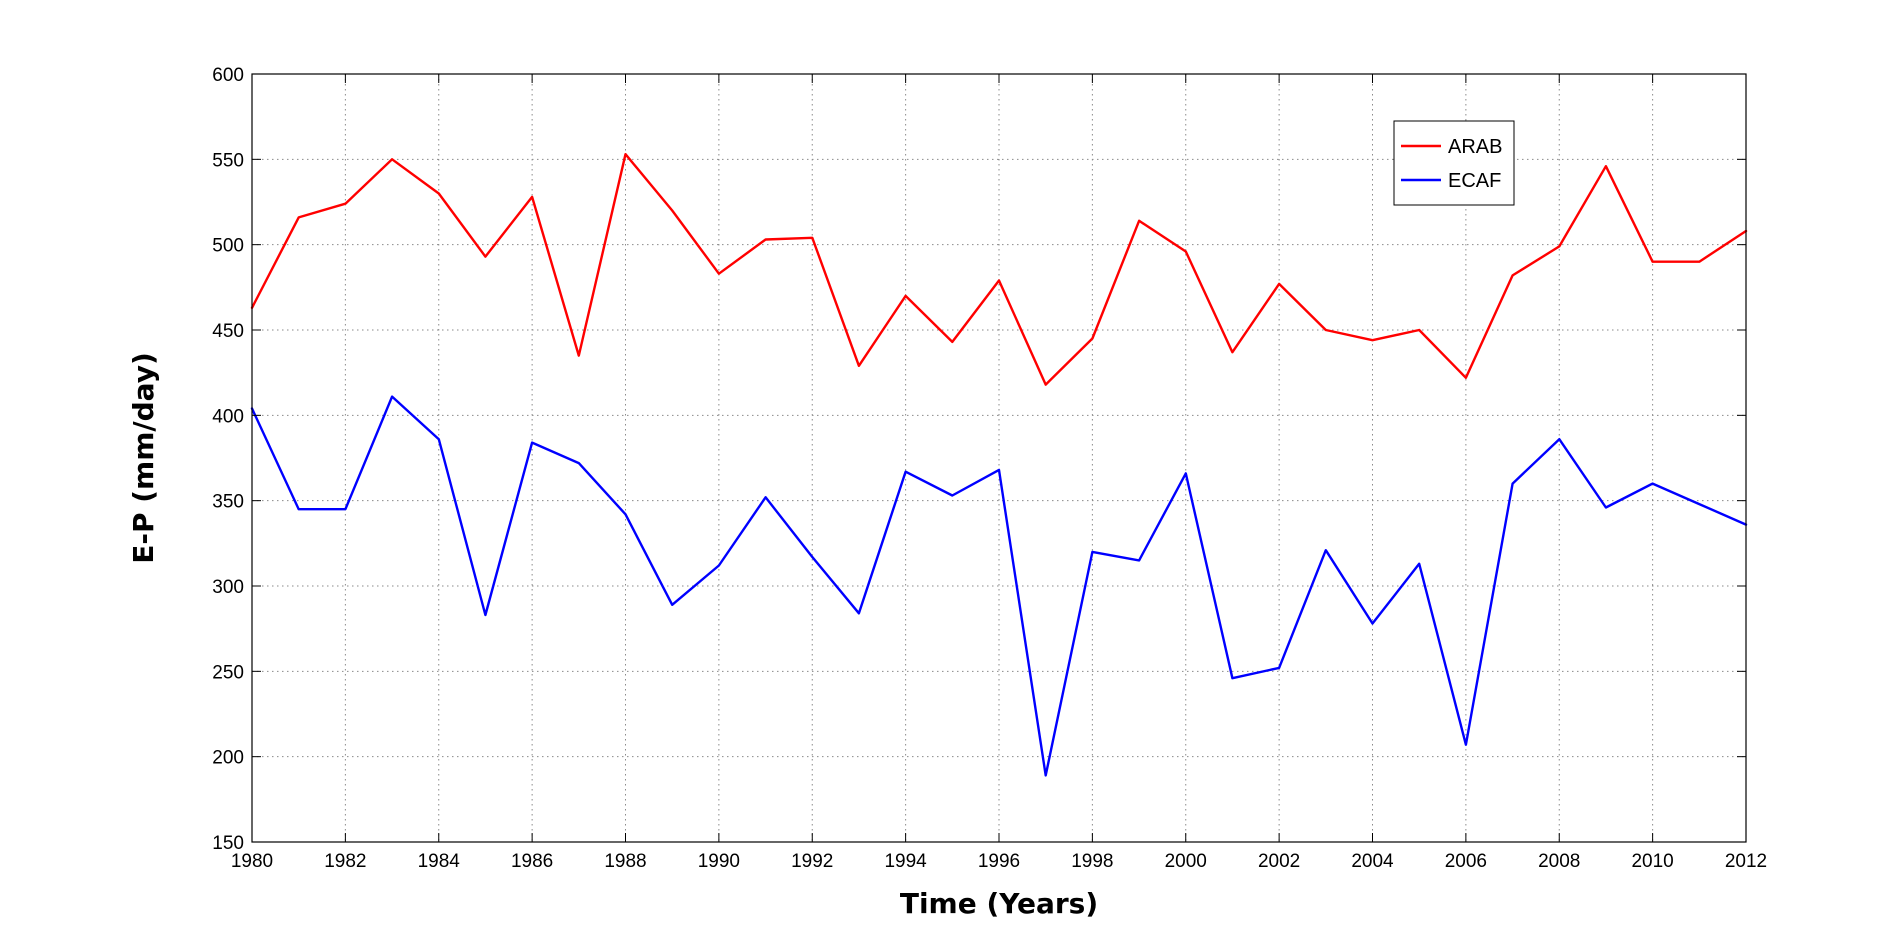 Image resolution: width=1898 pixels, height=930 pixels. Describe the element at coordinates (1466, 861) in the screenshot. I see `x-tick-label: 2006` at that location.